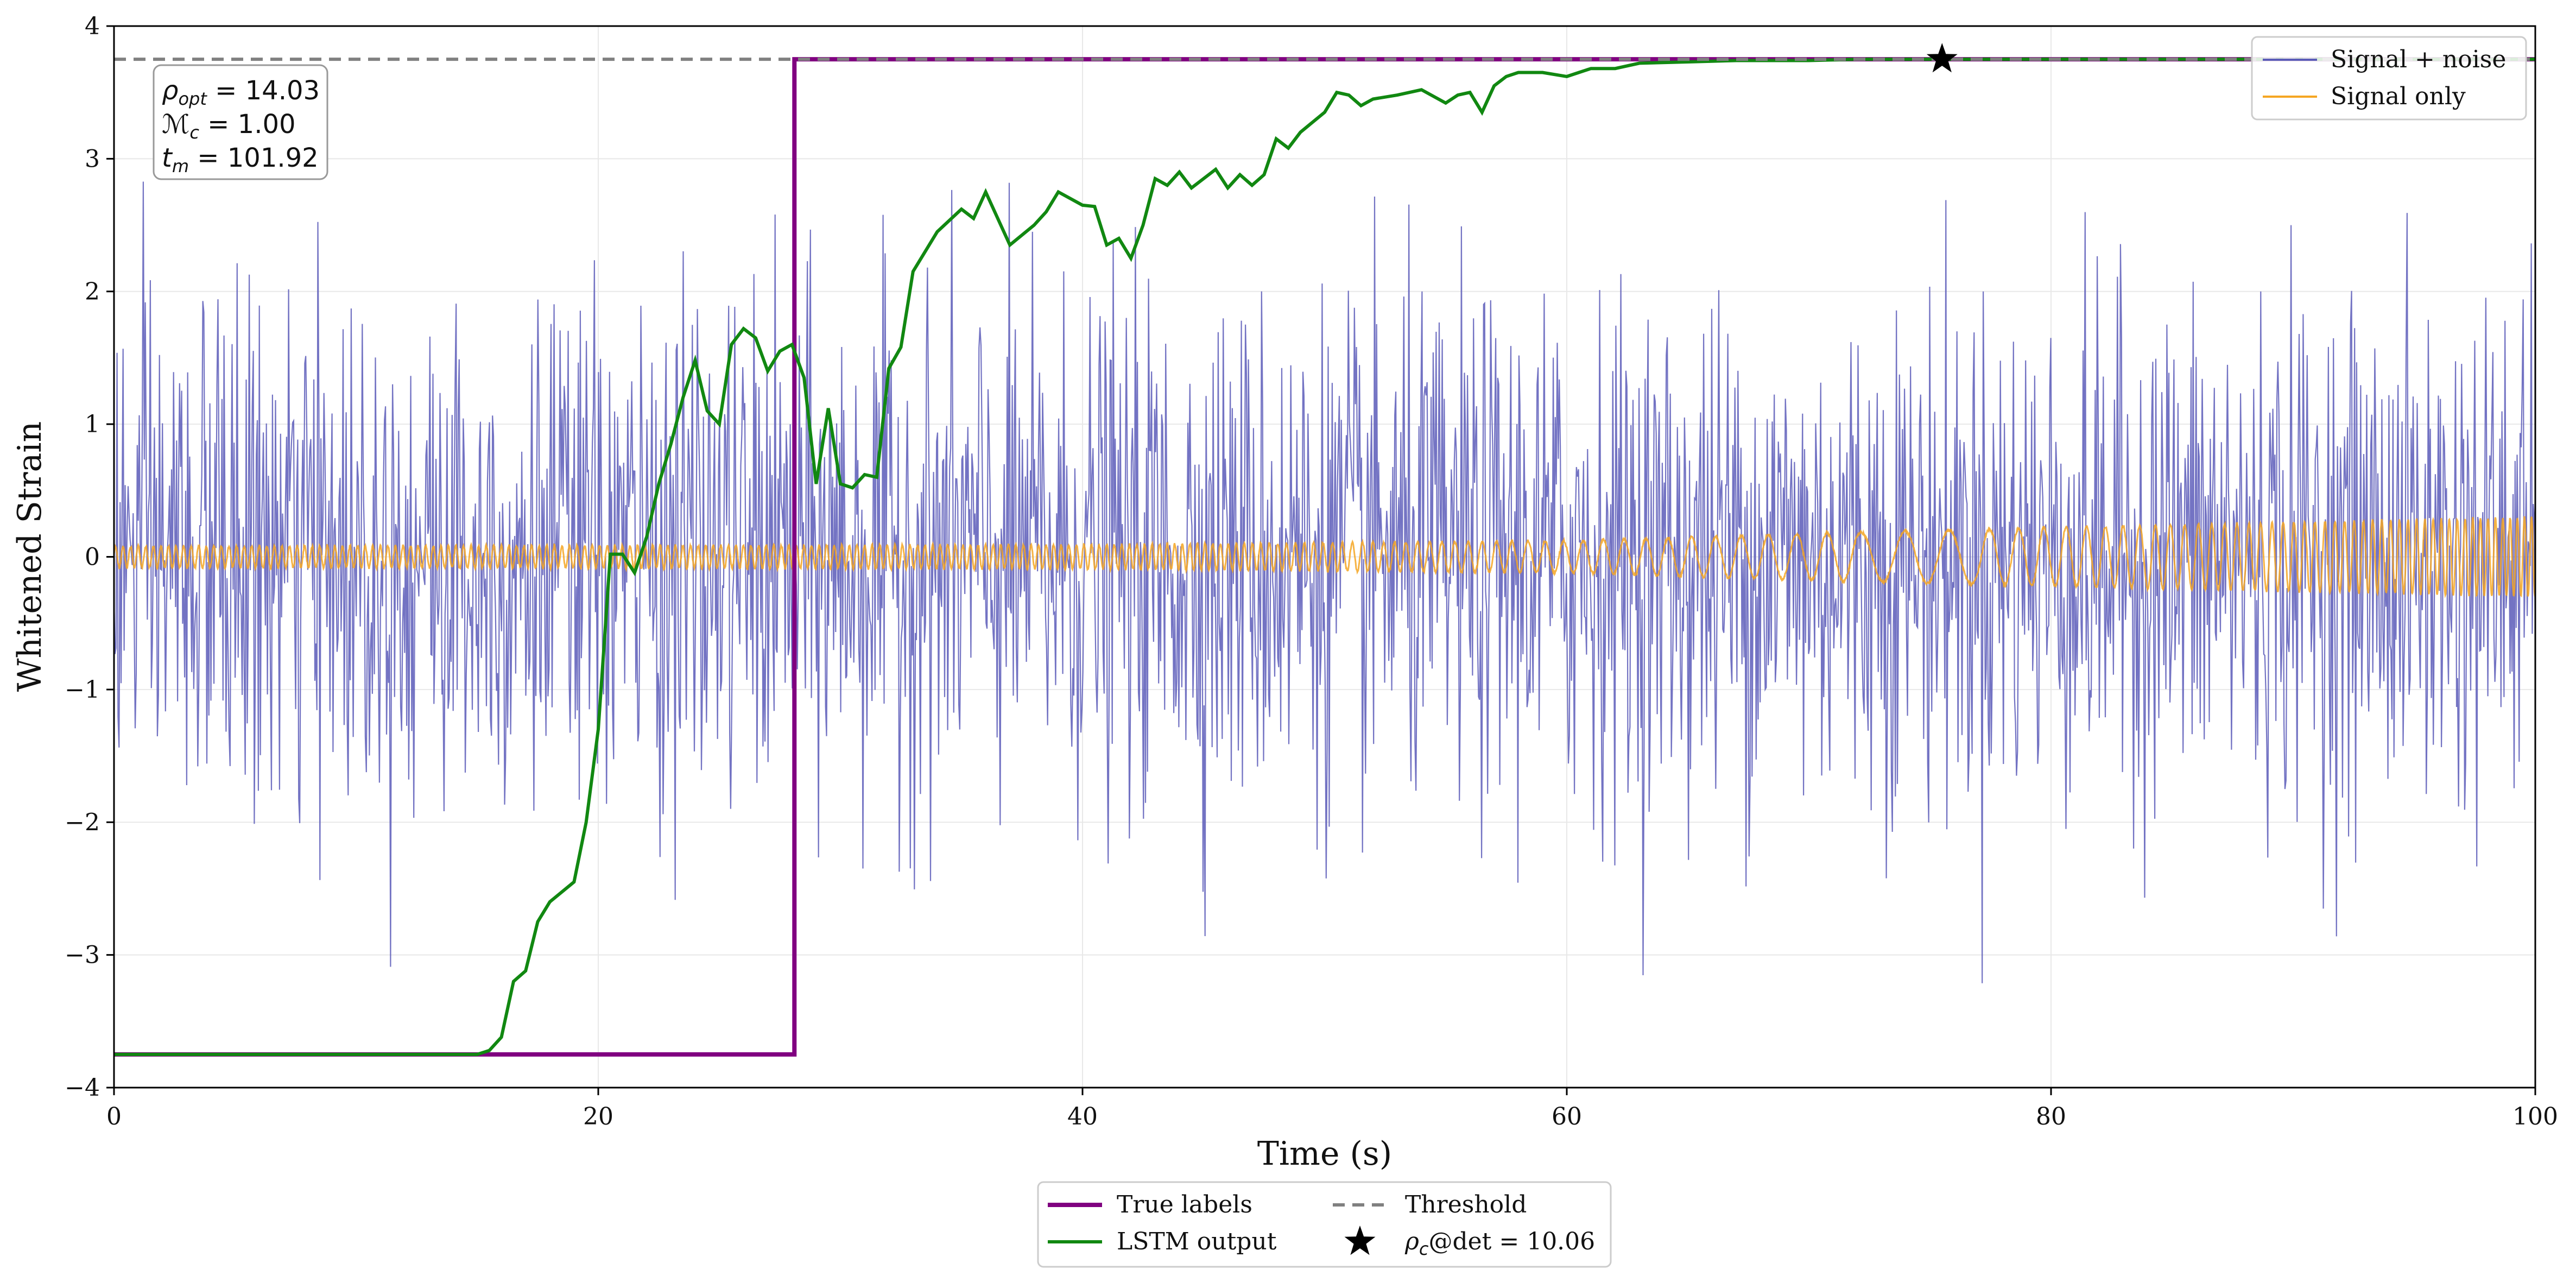  What do you see at coordinates (1184, 1204) in the screenshot?
I see `legend-label-true-labels: True labels` at bounding box center [1184, 1204].